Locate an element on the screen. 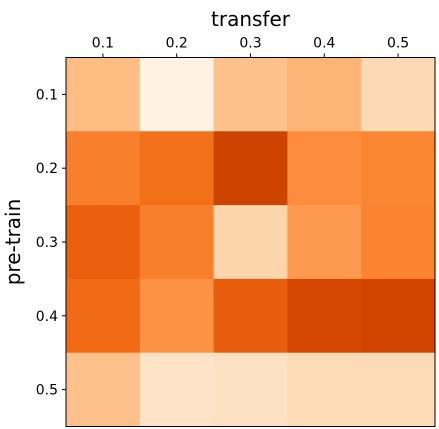  x-tick-label: 0.4 is located at coordinates (324, 44).